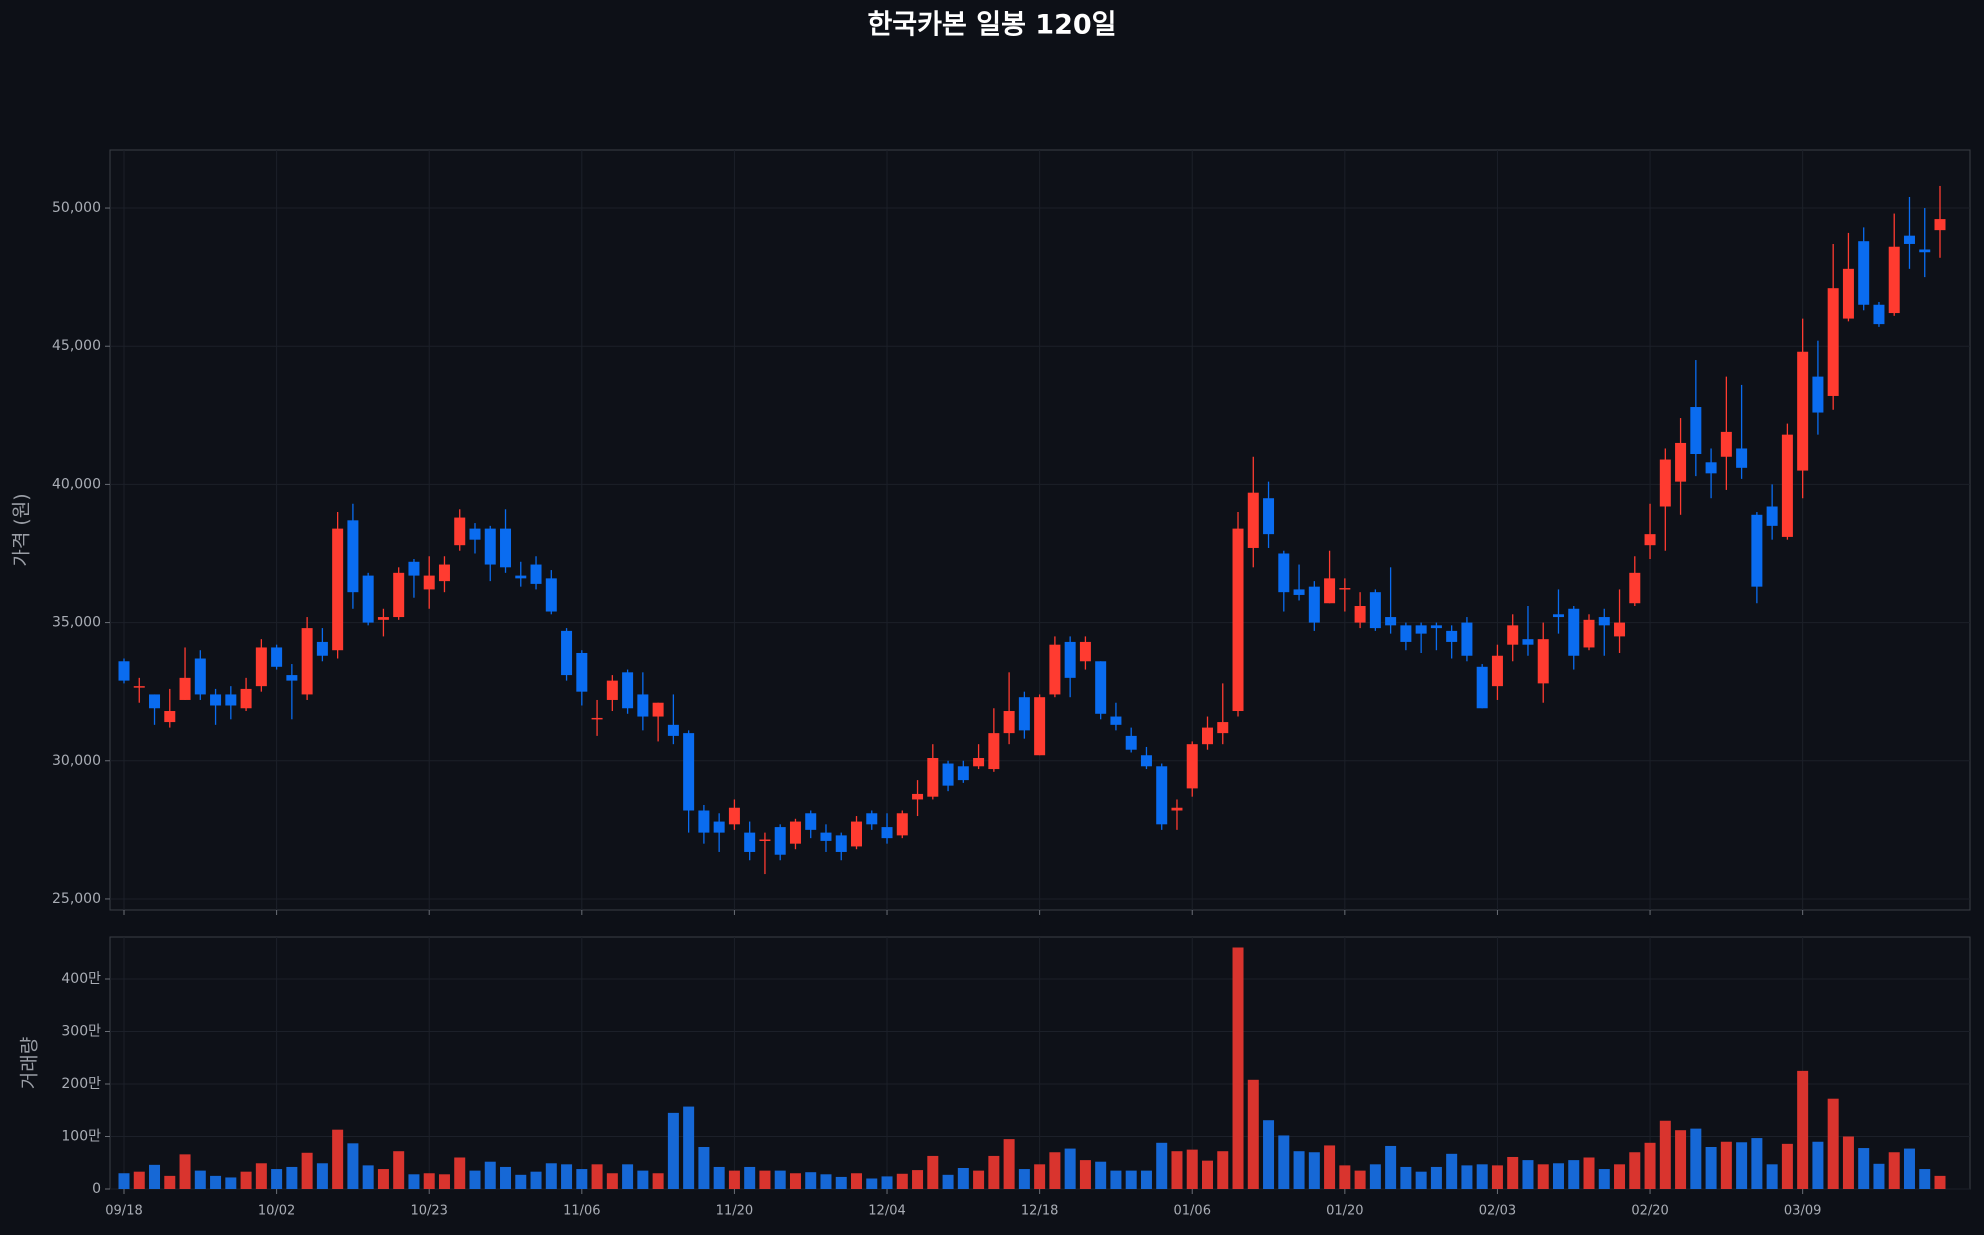  What do you see at coordinates (734, 1211) in the screenshot?
I see `x-tick-label: 11/20` at bounding box center [734, 1211].